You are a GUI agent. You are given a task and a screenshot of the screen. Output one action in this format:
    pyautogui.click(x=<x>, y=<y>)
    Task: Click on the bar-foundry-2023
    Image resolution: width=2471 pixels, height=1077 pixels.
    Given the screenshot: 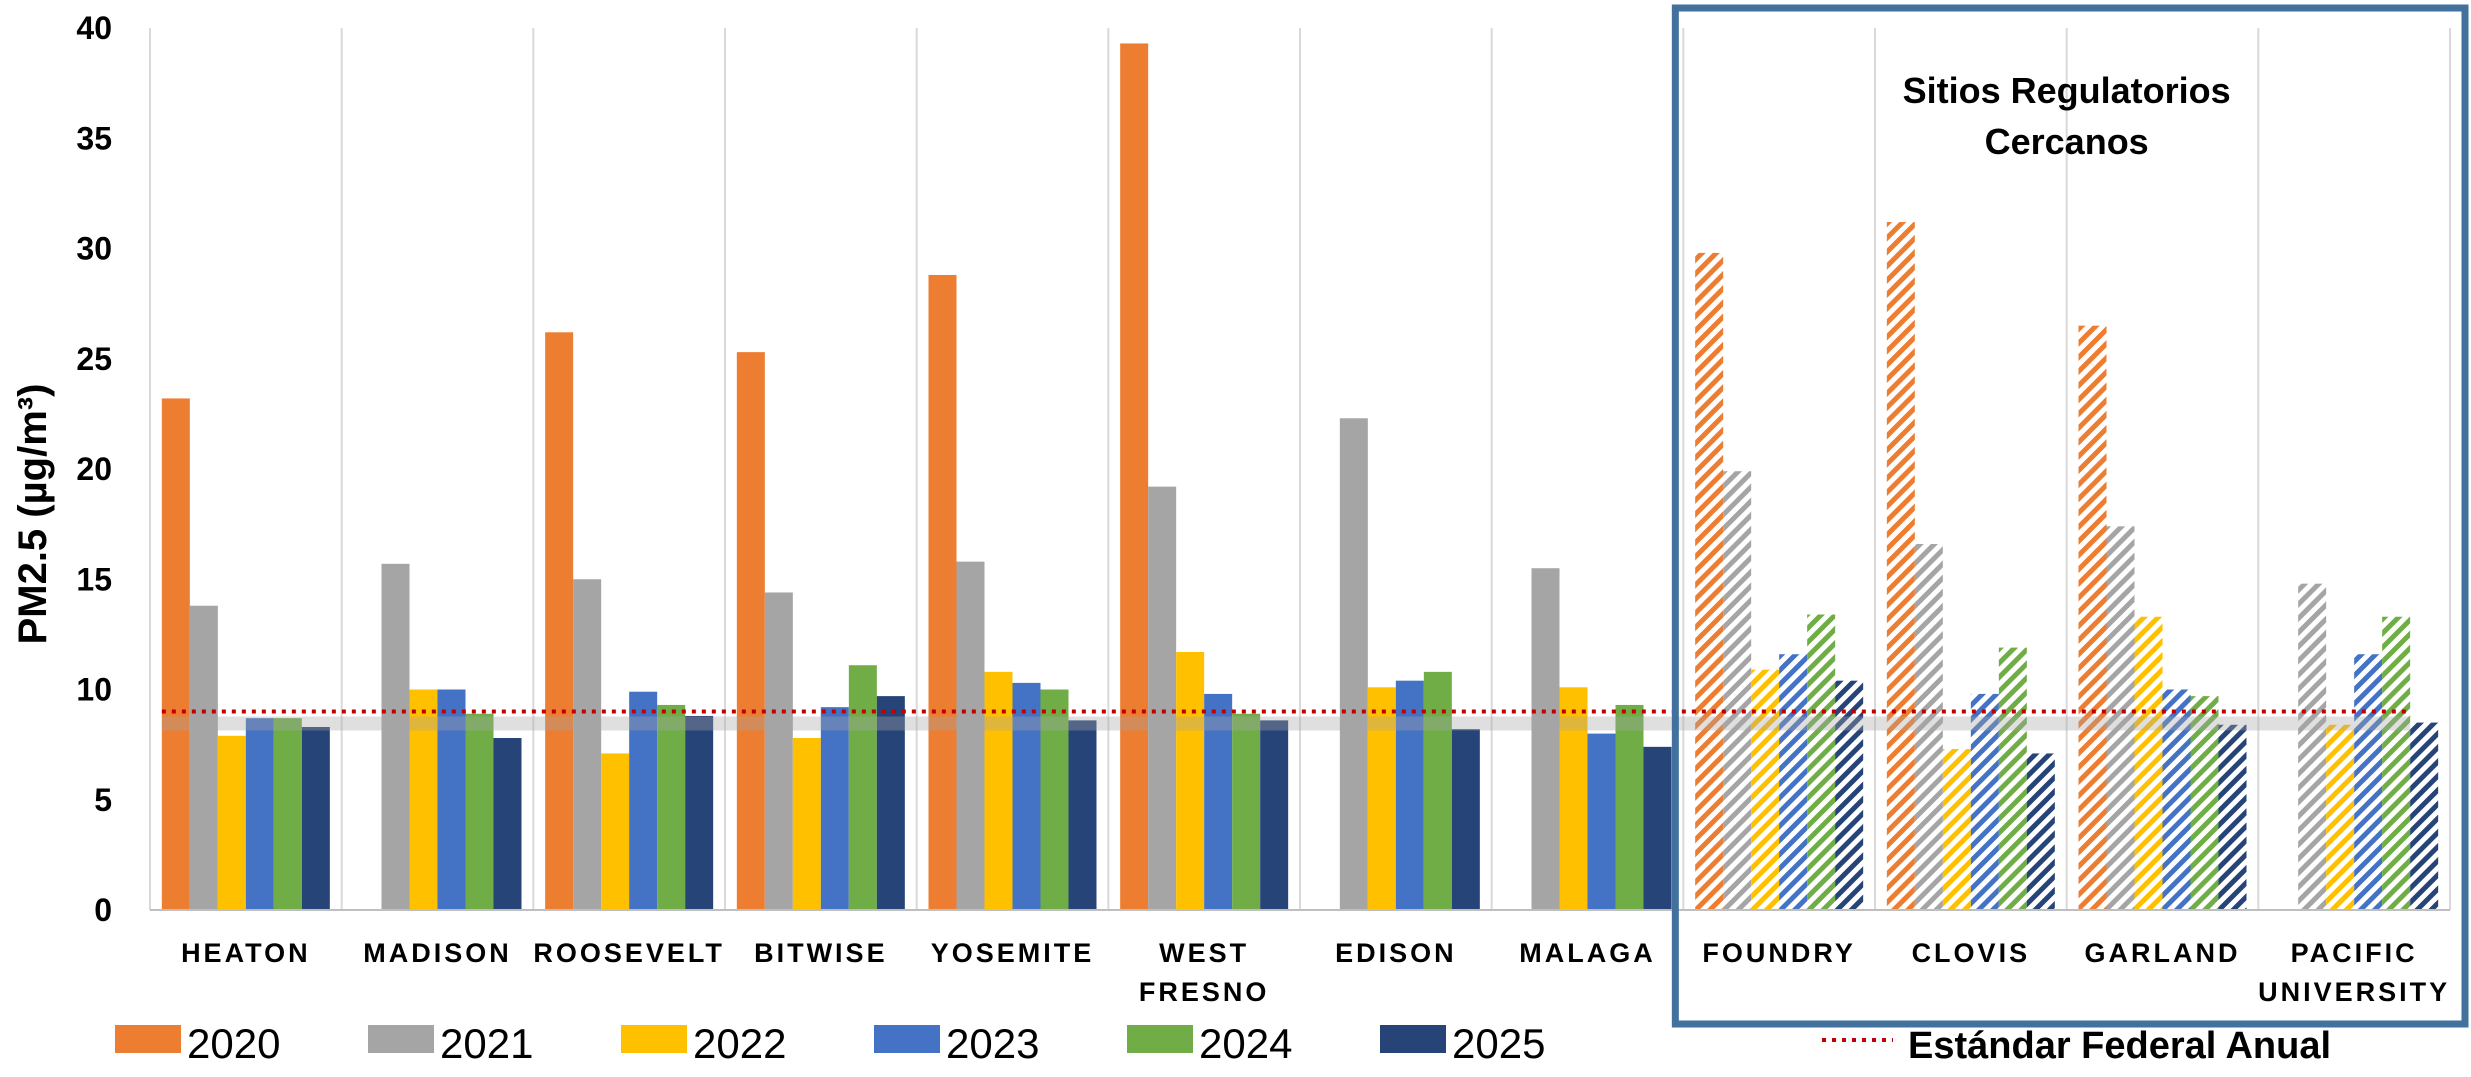 What is the action you would take?
    pyautogui.click(x=1793, y=782)
    